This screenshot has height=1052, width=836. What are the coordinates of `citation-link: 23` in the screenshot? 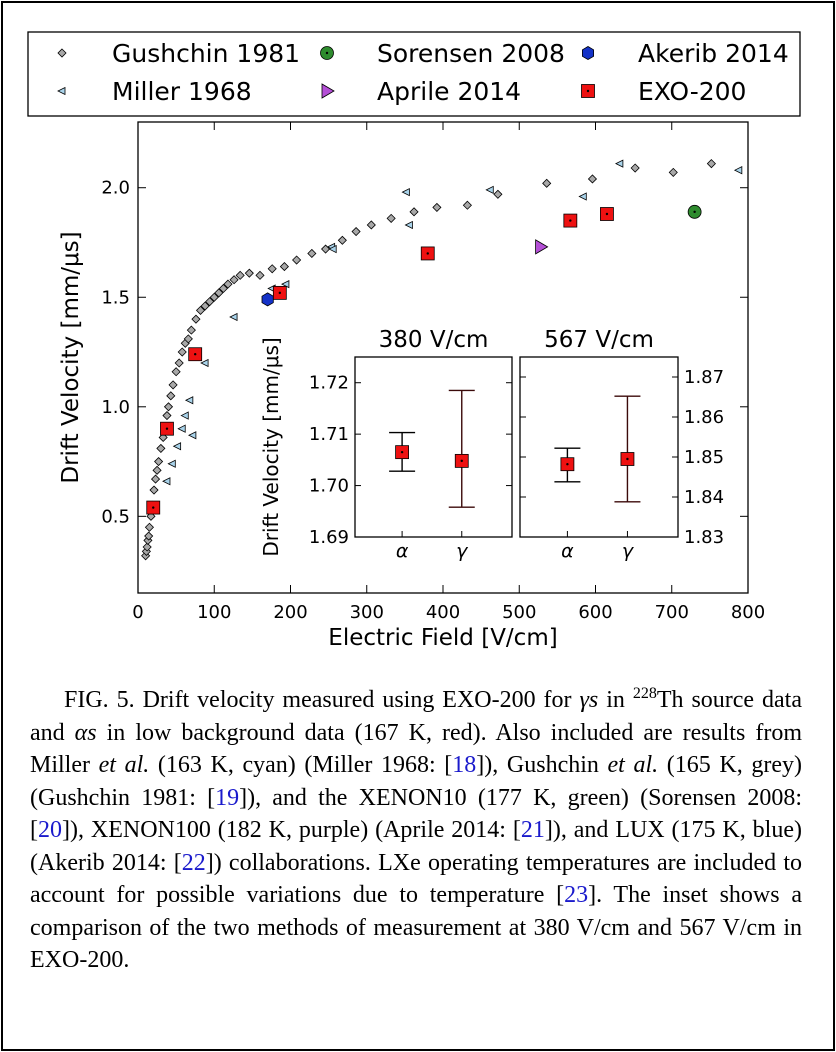 It's located at (576, 895).